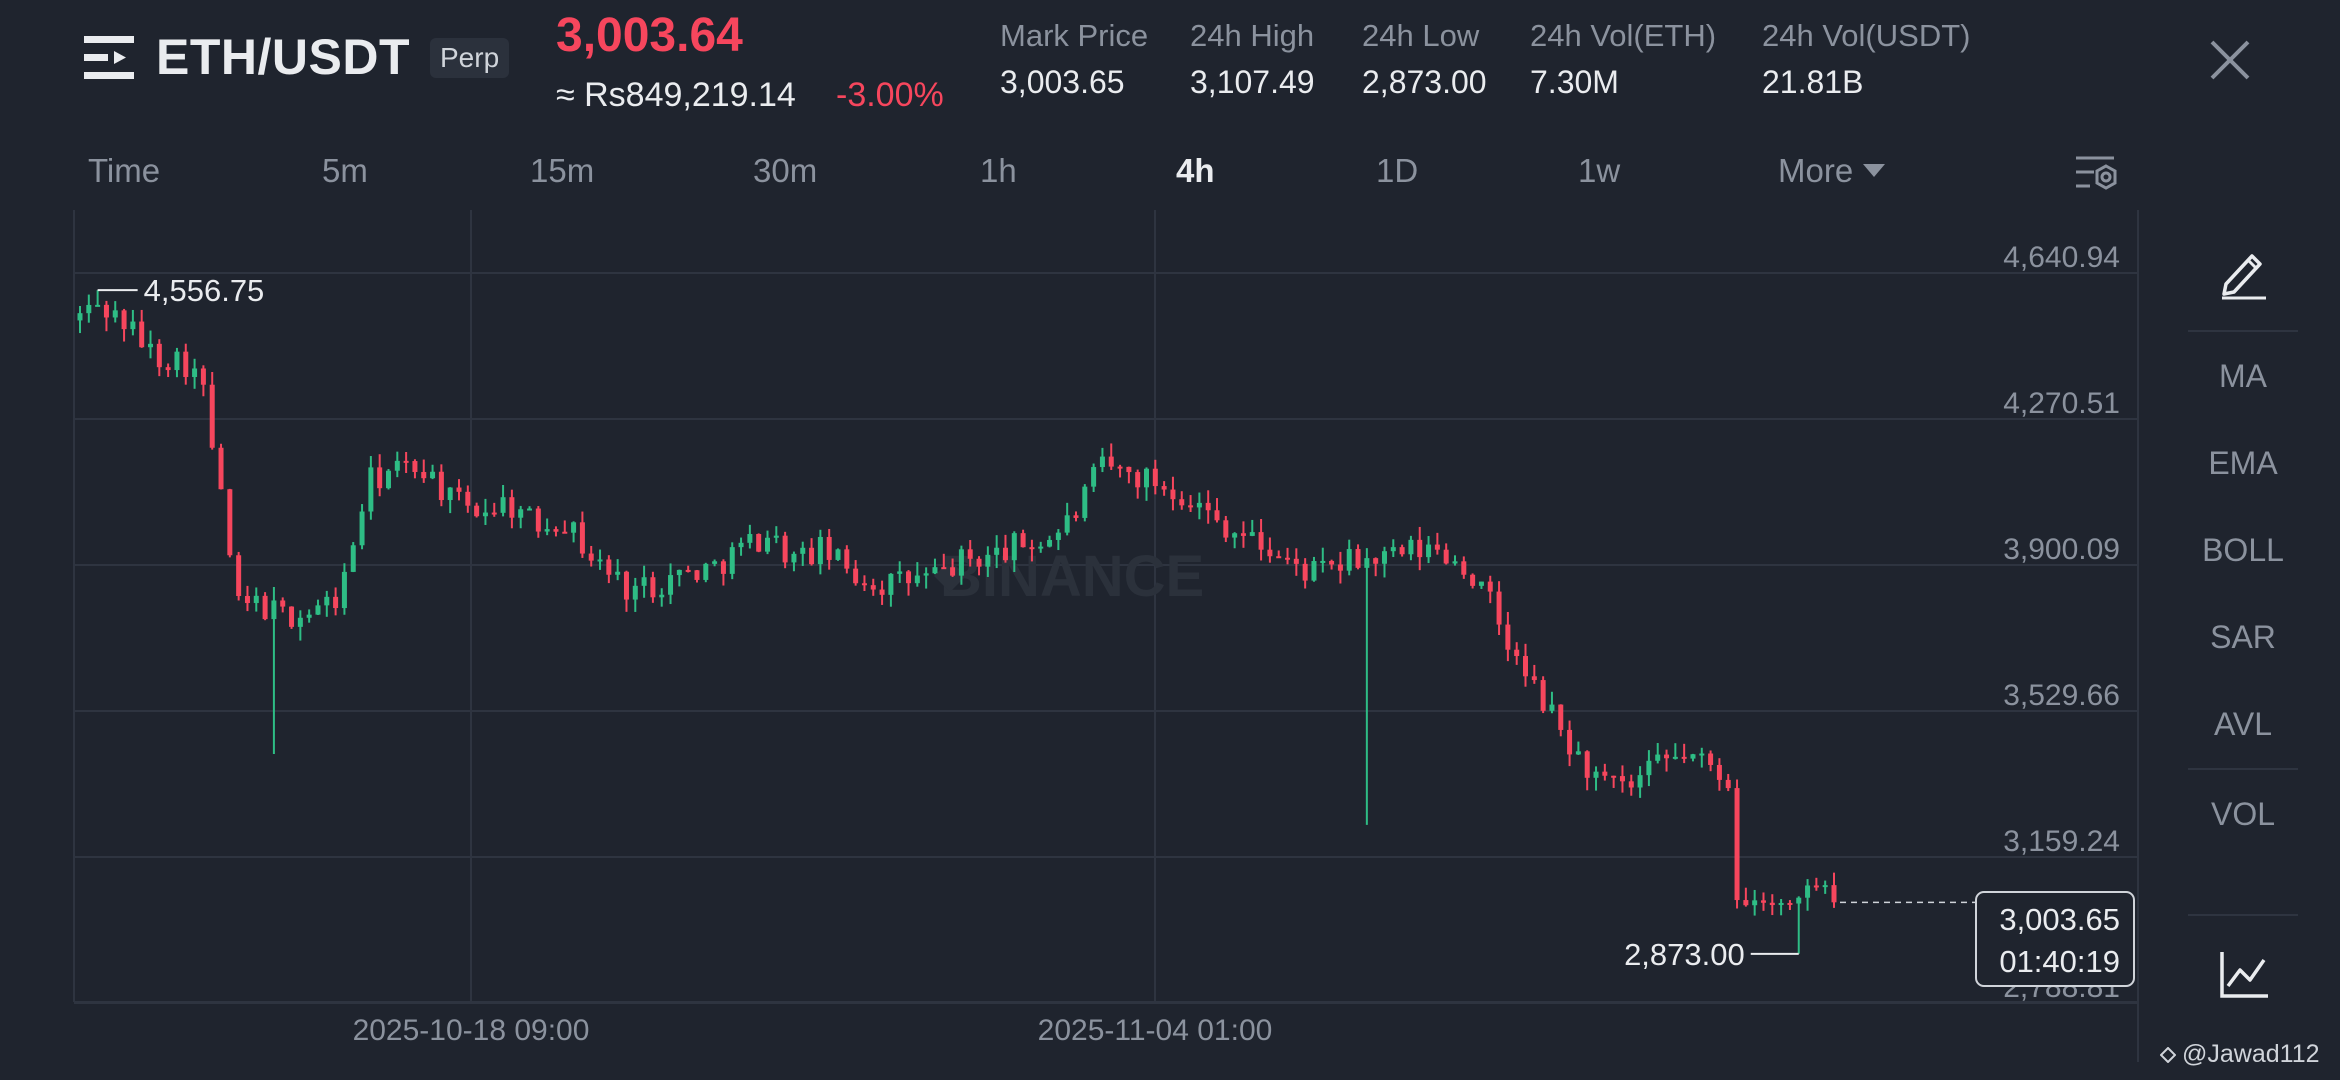 The height and width of the screenshot is (1080, 2340). I want to click on draw-pencil-icon, so click(2244, 272).